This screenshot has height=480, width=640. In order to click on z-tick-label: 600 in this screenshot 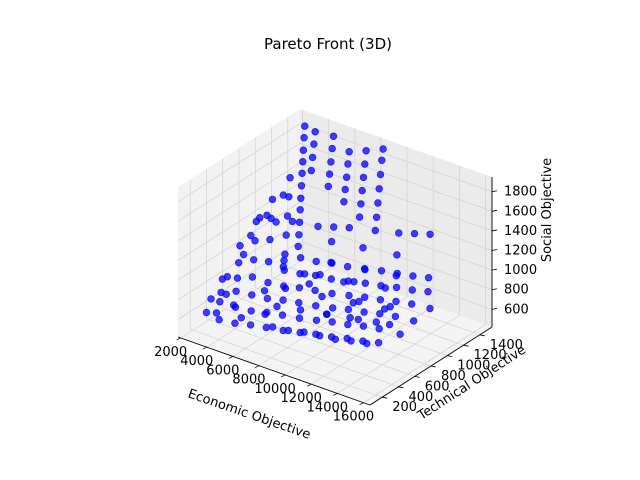, I will do `click(516, 309)`.